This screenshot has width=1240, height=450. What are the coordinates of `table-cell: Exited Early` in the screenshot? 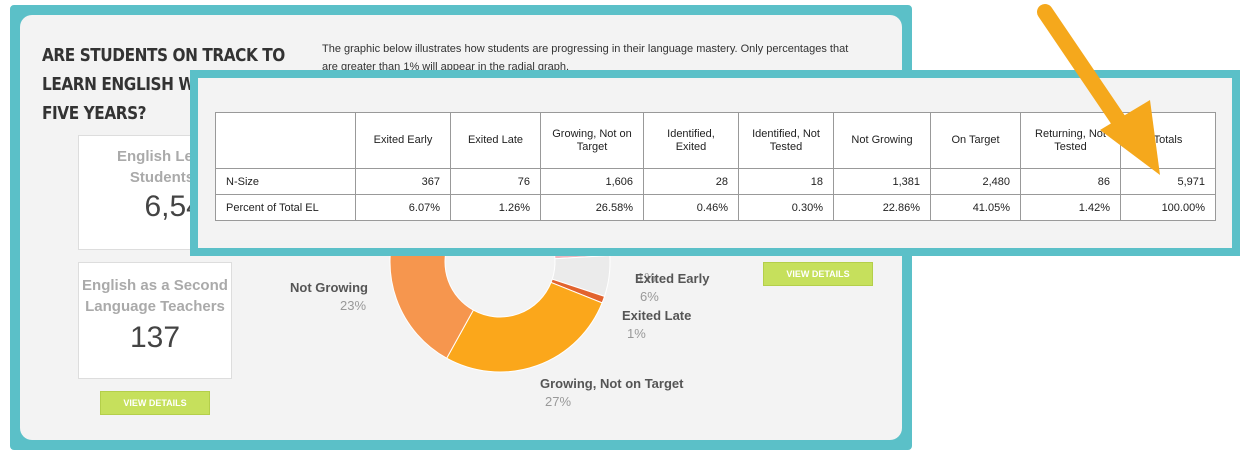 It's located at (403, 140).